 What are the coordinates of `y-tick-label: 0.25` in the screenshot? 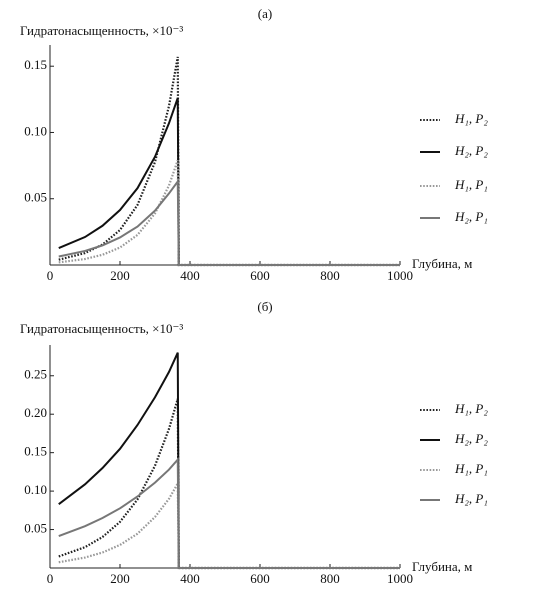 It's located at (35, 374).